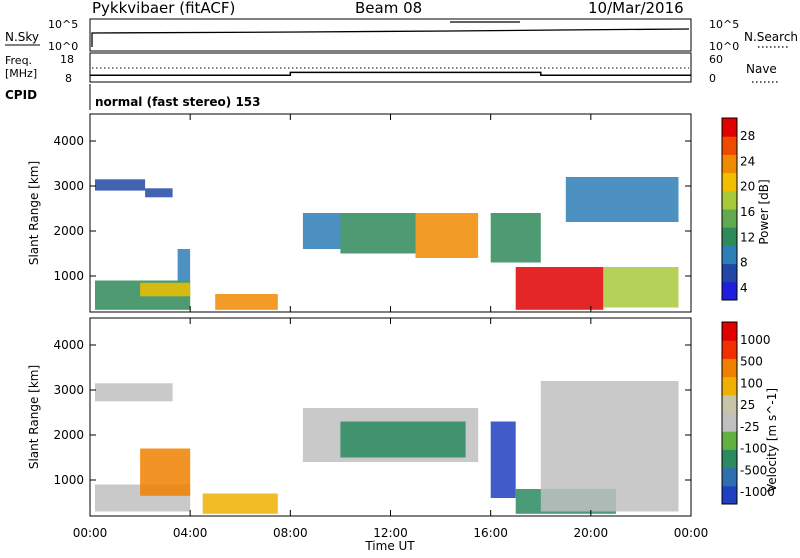 The height and width of the screenshot is (558, 800). Describe the element at coordinates (716, 59) in the screenshot. I see `nave-tick-high: 60` at that location.